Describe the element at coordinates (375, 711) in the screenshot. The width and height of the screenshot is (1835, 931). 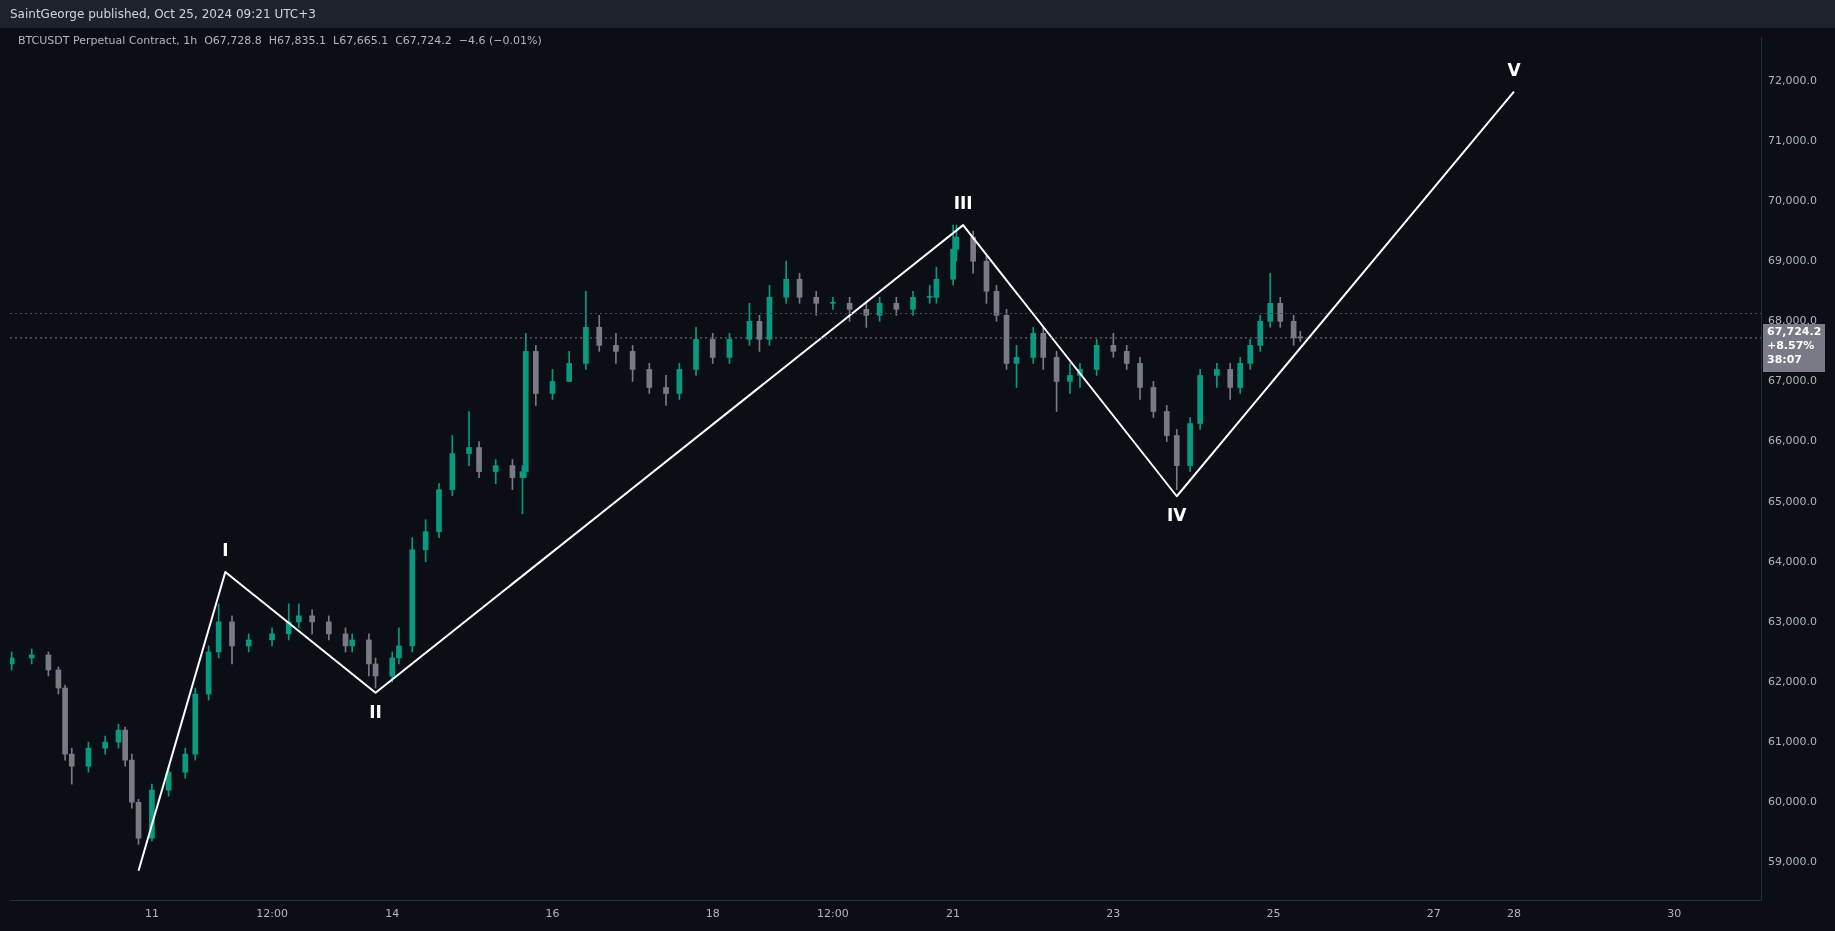
I see `annotation: II` at that location.